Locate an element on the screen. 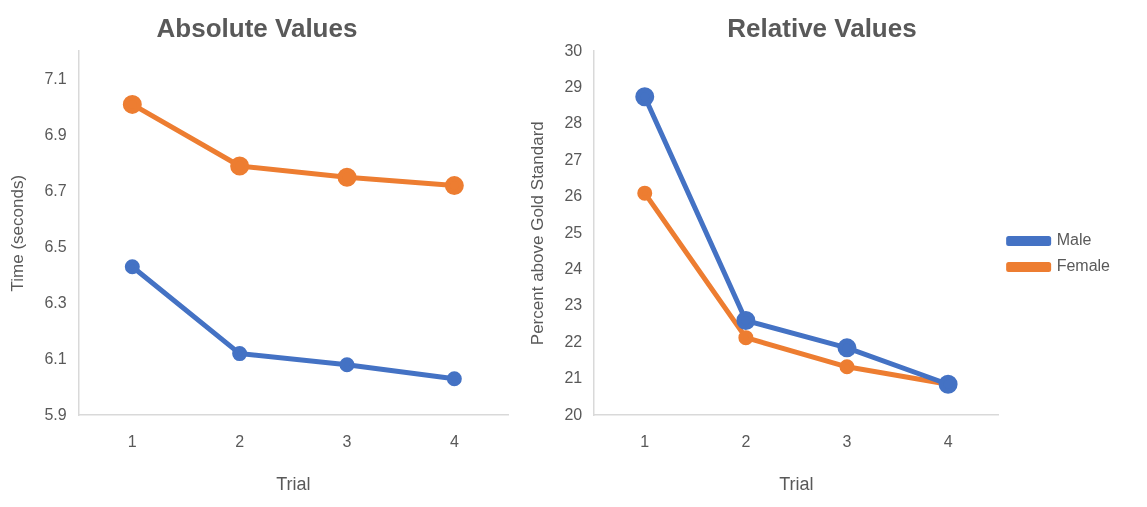 The image size is (1147, 507). y-tick-label: 20 is located at coordinates (573, 414).